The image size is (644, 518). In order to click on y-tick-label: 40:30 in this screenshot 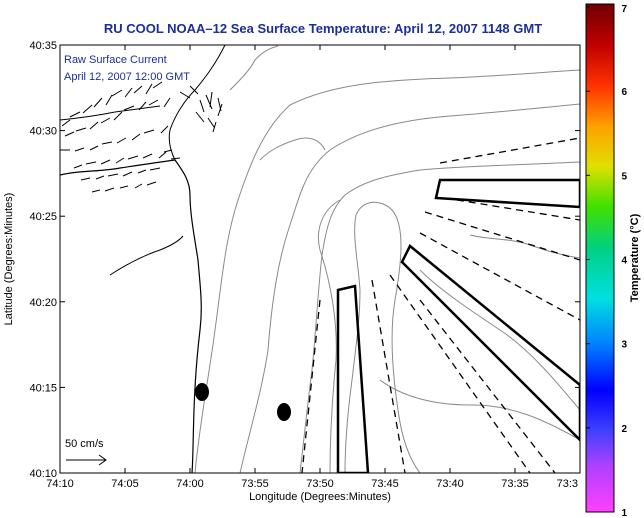, I will do `click(43, 132)`.